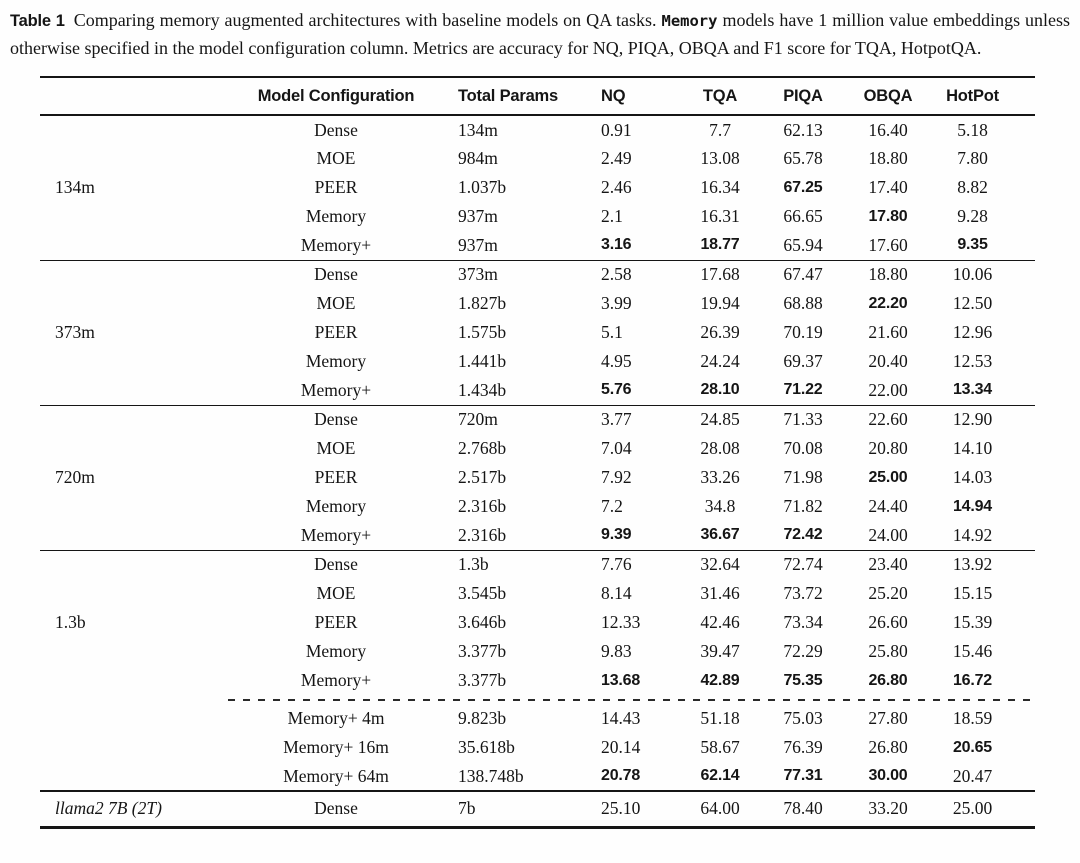 The width and height of the screenshot is (1080, 863). What do you see at coordinates (803, 747) in the screenshot?
I see `piqa-cell: 76.39` at bounding box center [803, 747].